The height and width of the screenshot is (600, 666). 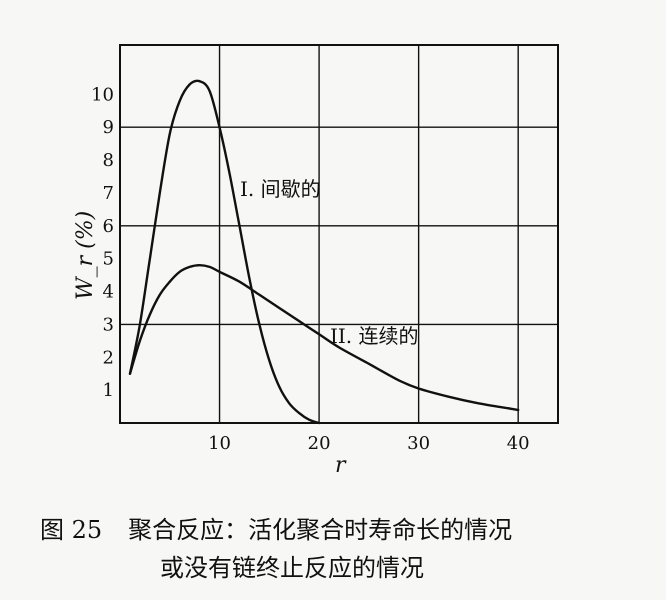 What do you see at coordinates (108, 324) in the screenshot?
I see `y-tick-label: 3` at bounding box center [108, 324].